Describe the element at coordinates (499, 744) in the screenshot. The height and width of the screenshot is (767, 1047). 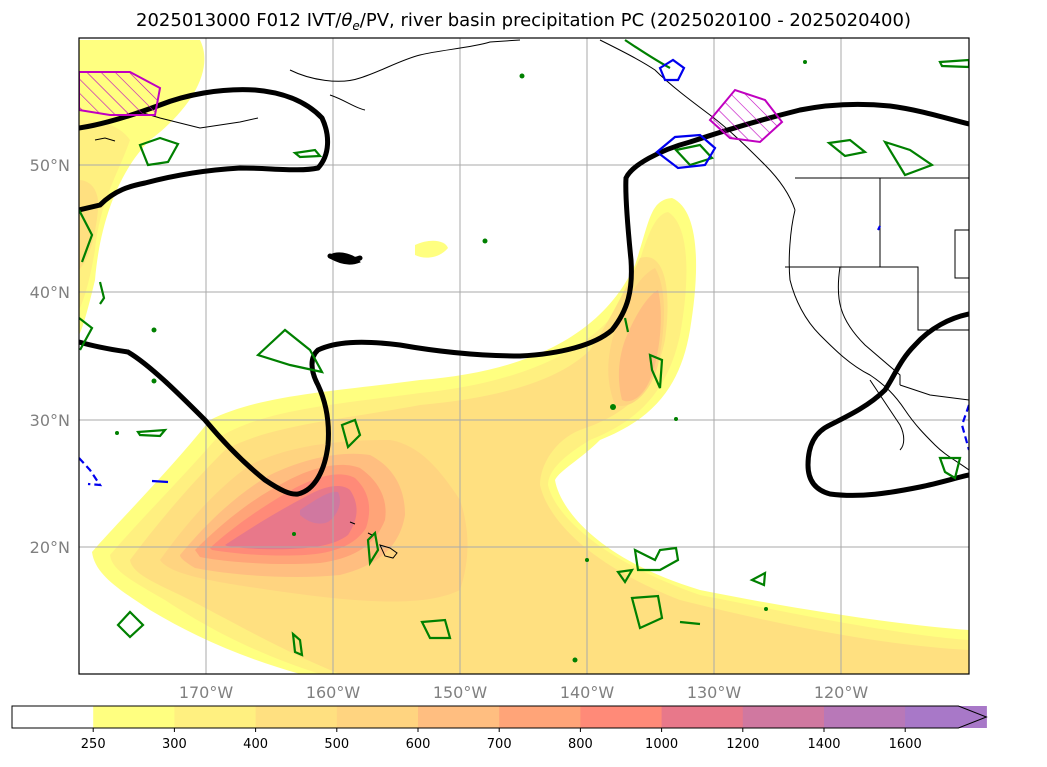
I see `colorbar-tick-label: 700` at that location.